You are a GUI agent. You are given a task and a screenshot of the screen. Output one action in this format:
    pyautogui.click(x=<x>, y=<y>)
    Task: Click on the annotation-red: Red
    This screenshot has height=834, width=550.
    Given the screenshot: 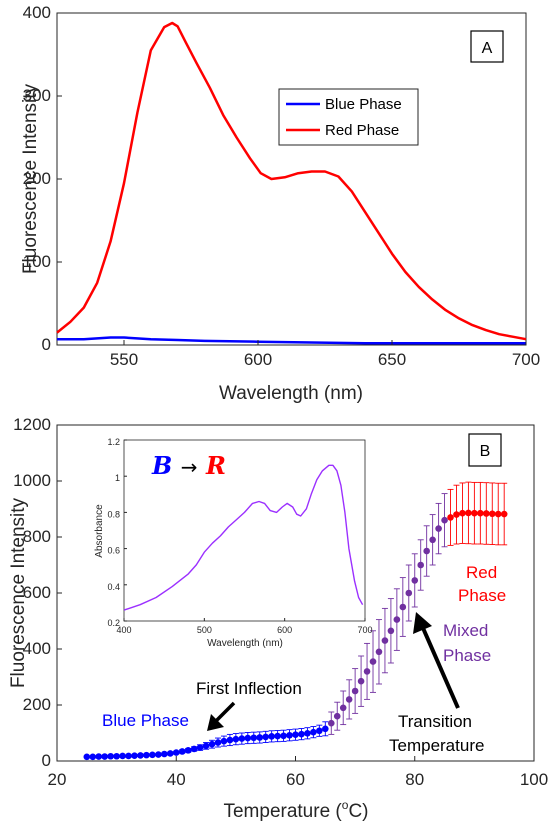 What is the action you would take?
    pyautogui.click(x=481, y=572)
    